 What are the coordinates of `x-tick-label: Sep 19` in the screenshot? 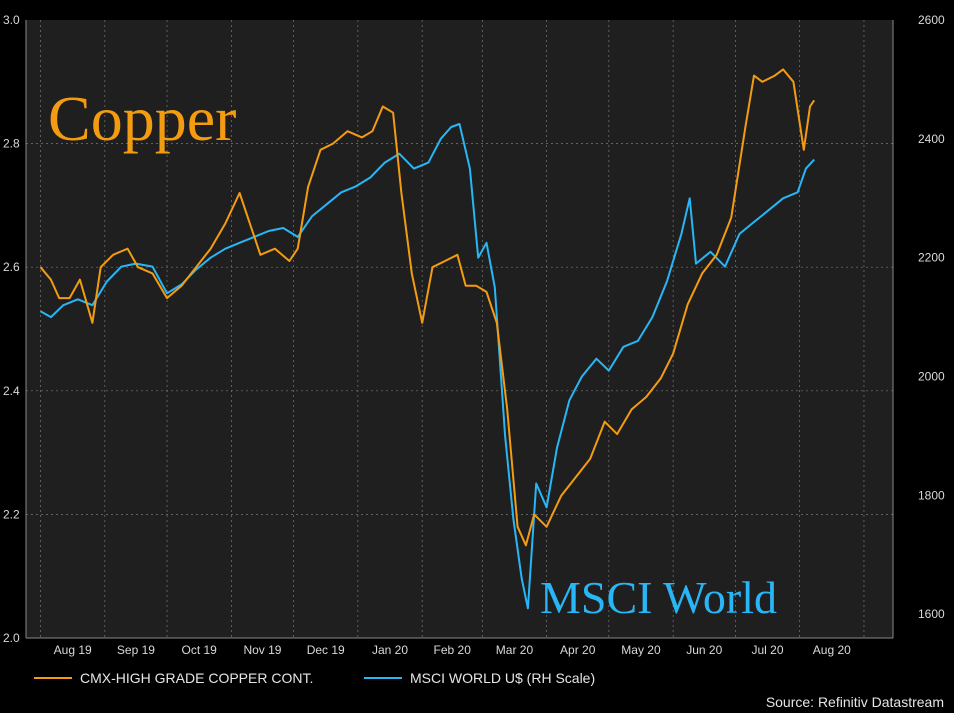 It's located at (136, 650).